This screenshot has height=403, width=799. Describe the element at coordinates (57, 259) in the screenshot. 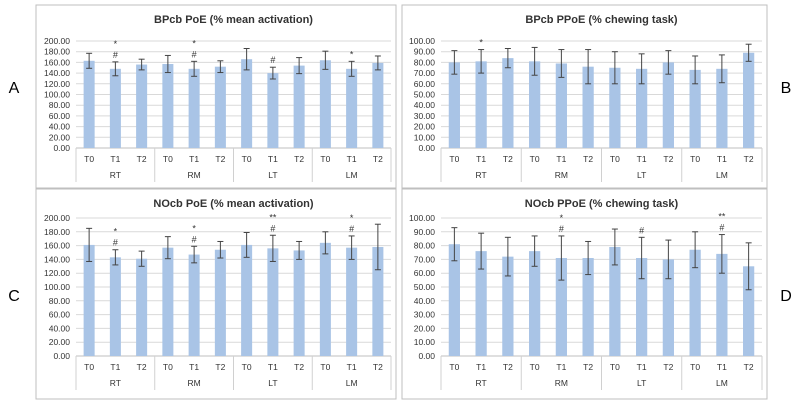

I see `y-tick-label: 140.00` at that location.